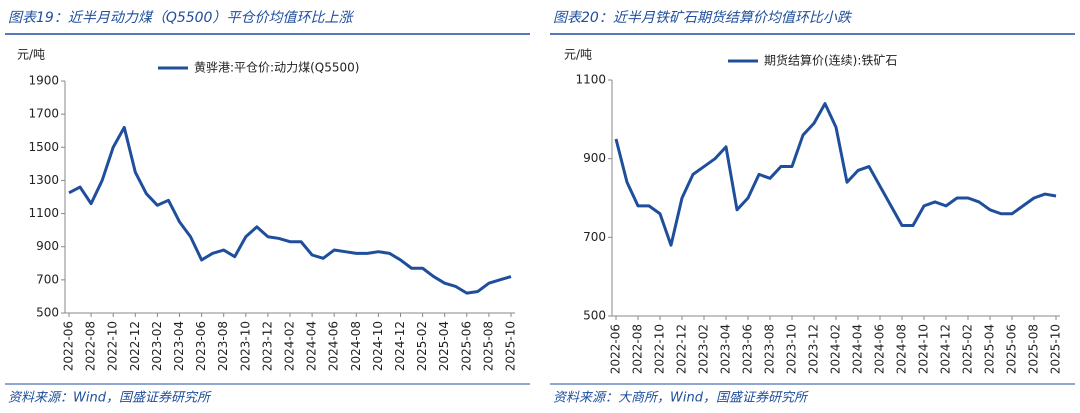 The height and width of the screenshot is (413, 1080). What do you see at coordinates (110, 398) in the screenshot?
I see `source-note: 资料来源：Wind，国盛证券研究所` at bounding box center [110, 398].